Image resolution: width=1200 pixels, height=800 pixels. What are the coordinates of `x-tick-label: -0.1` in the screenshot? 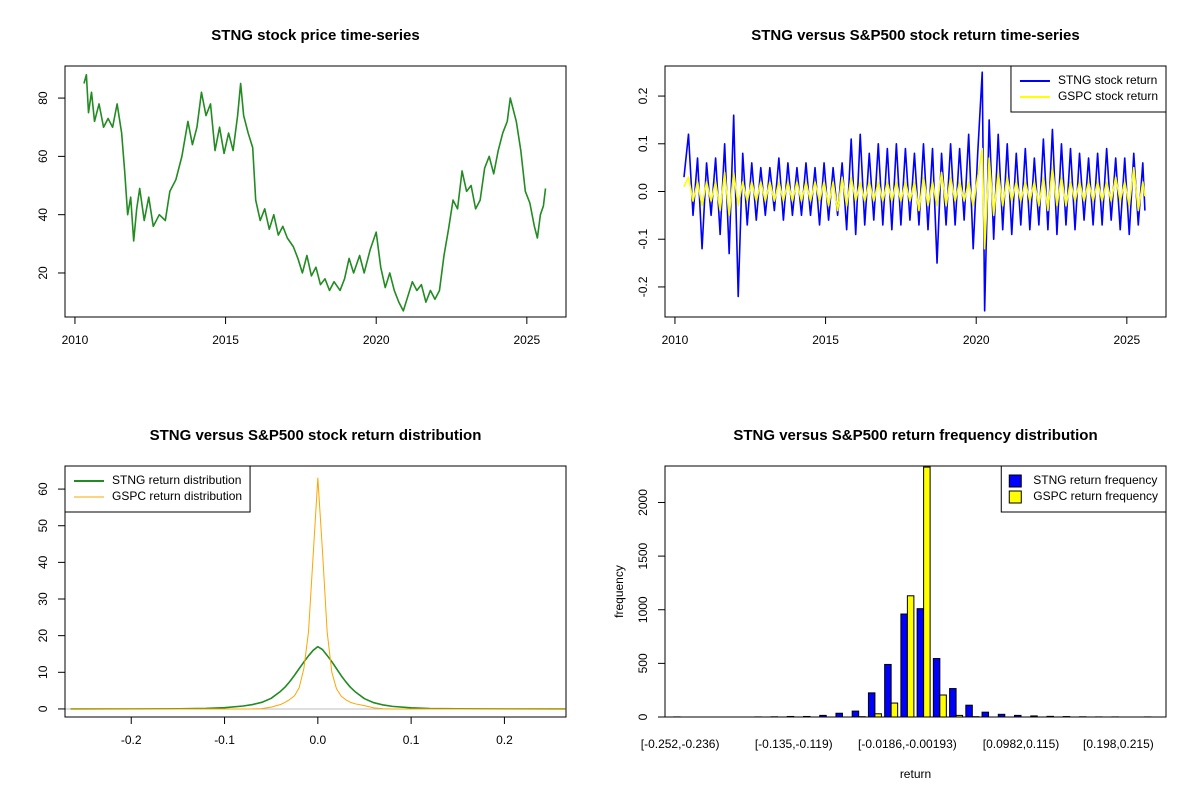 It's located at (224, 740).